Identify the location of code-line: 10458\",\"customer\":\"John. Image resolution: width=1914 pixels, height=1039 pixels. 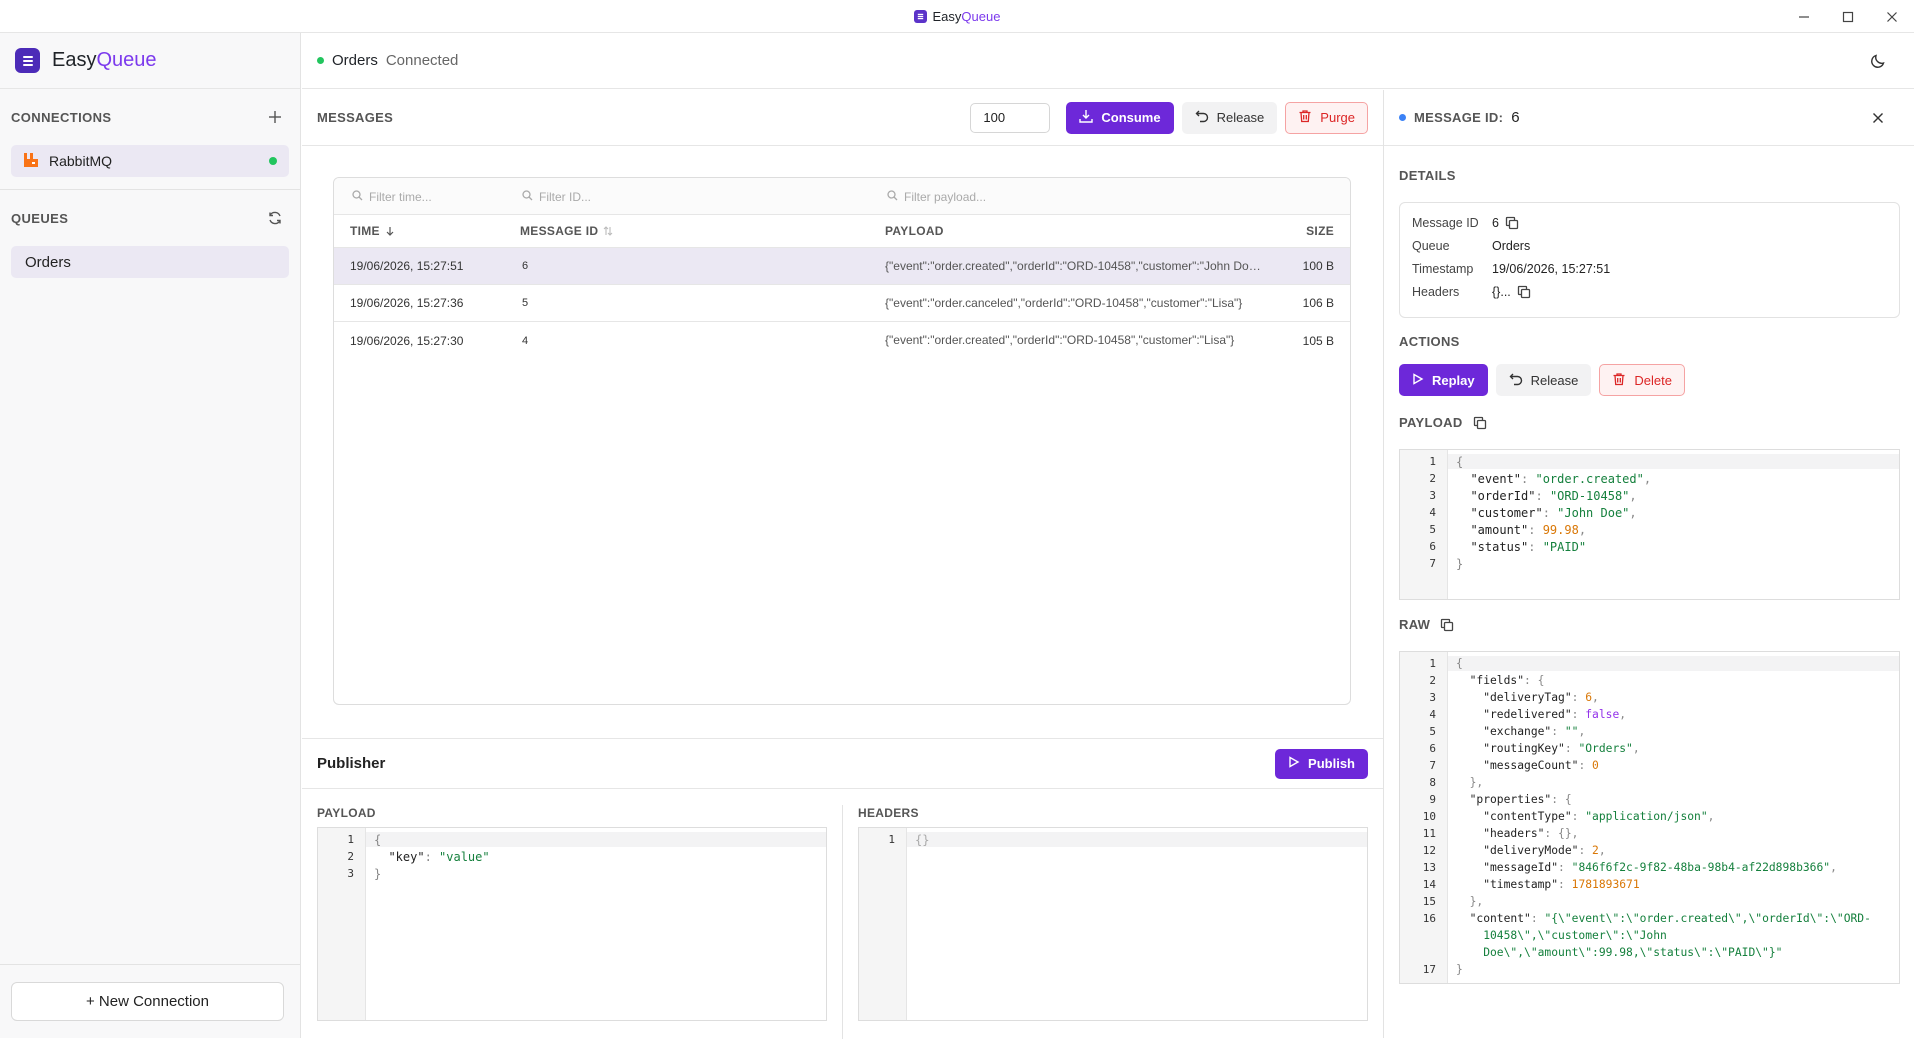
(1561, 935).